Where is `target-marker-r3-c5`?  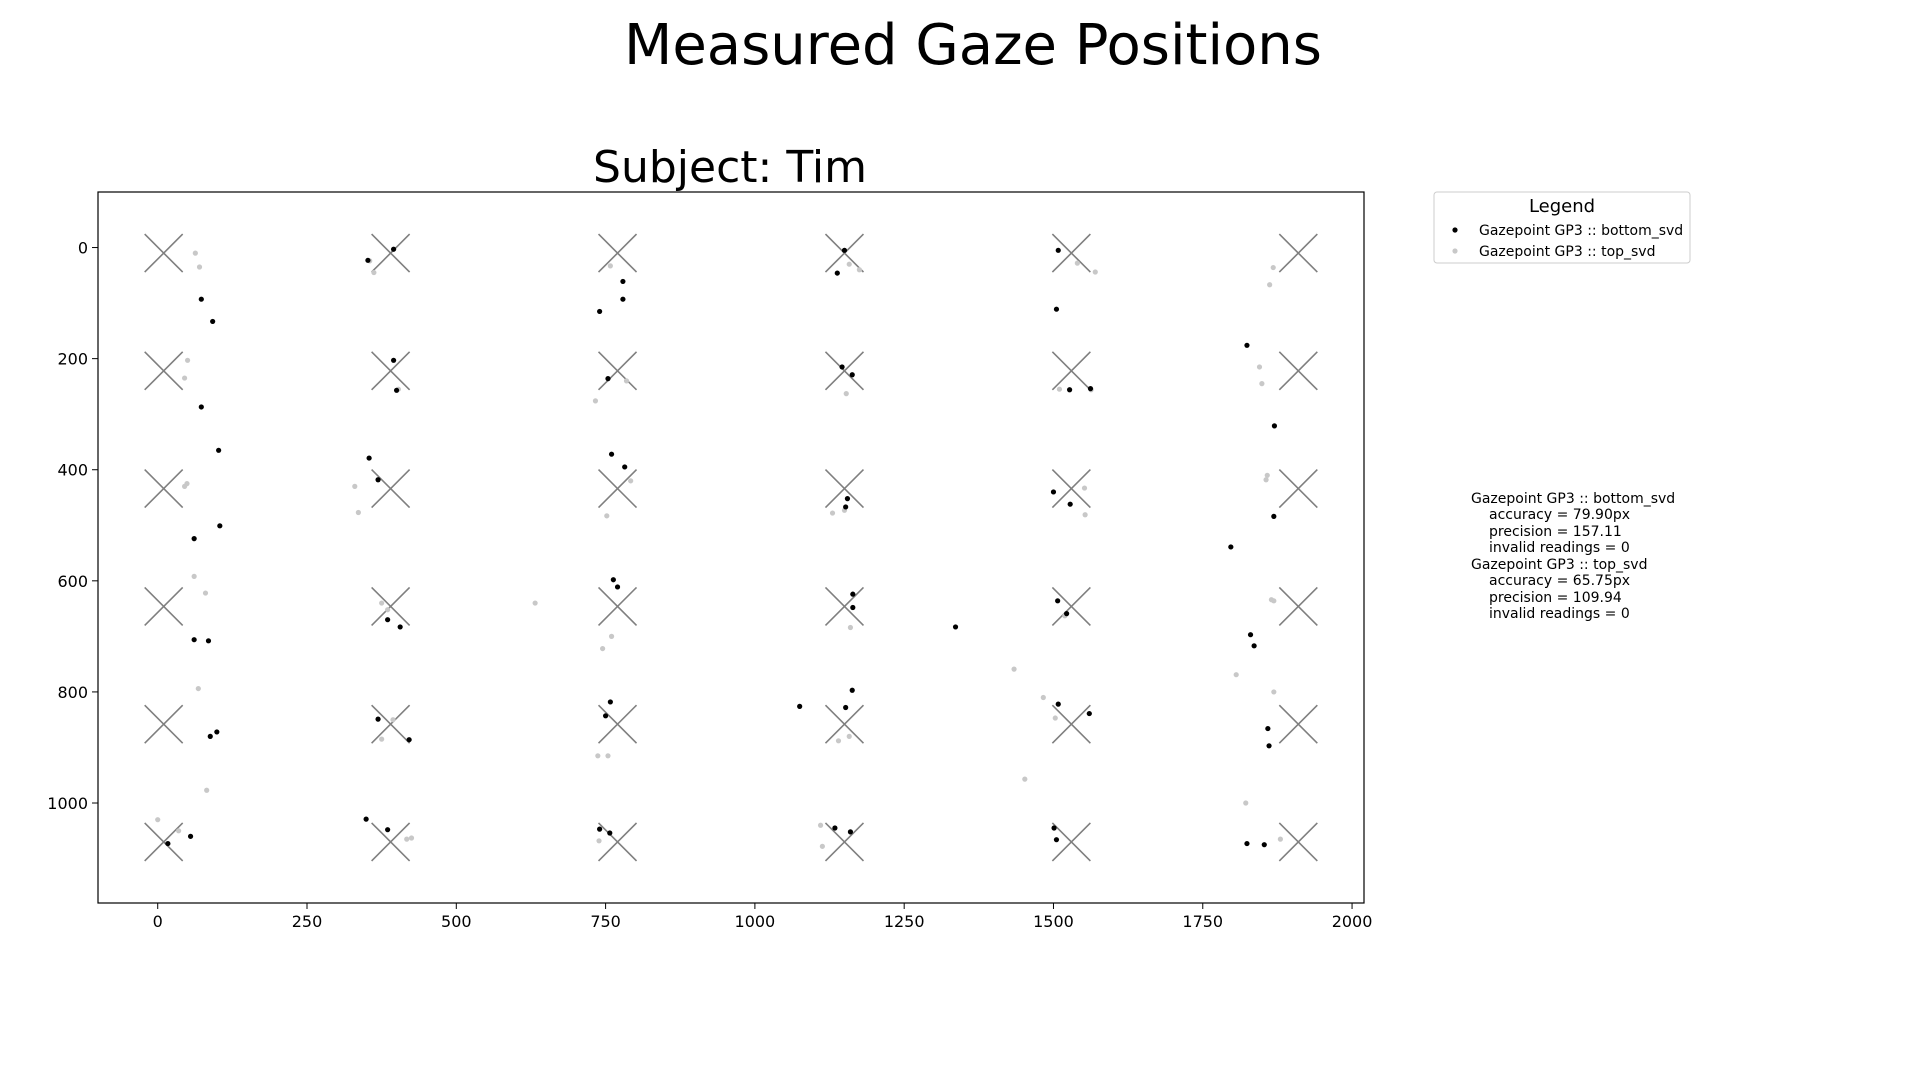
target-marker-r3-c5 is located at coordinates (1298, 606).